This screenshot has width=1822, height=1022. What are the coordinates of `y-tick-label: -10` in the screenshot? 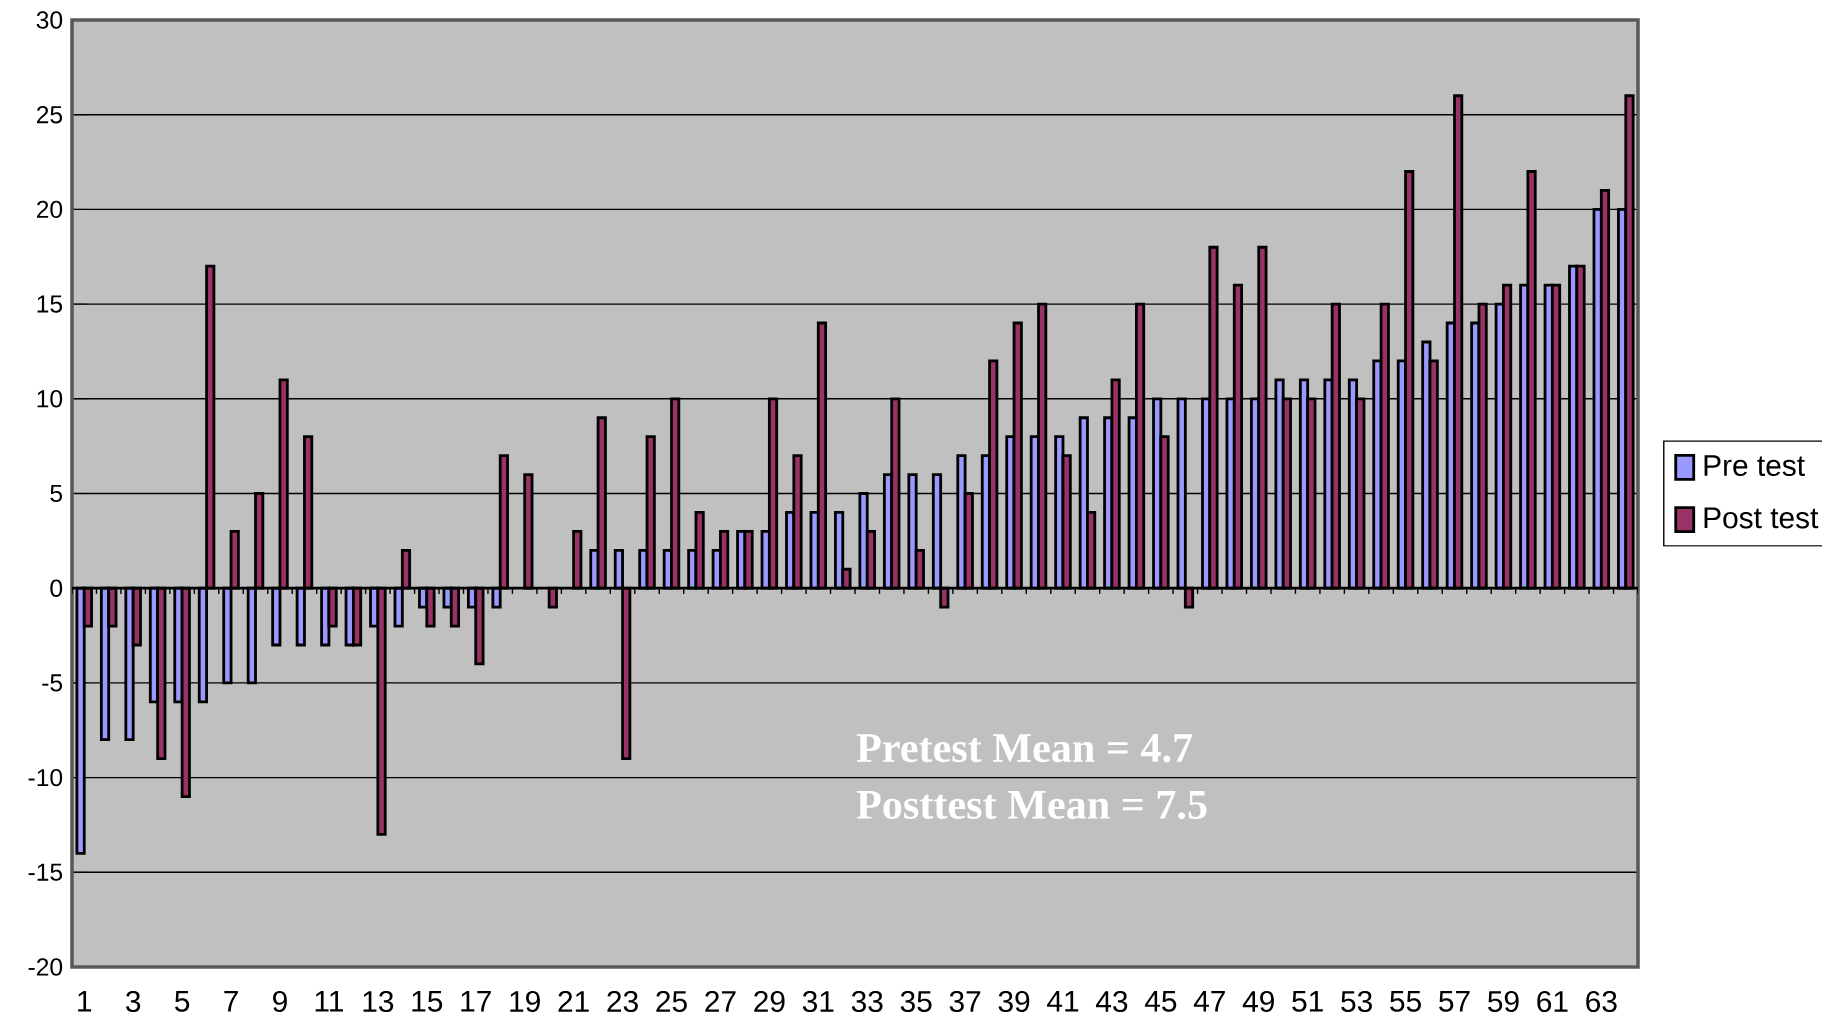 It's located at (45, 777).